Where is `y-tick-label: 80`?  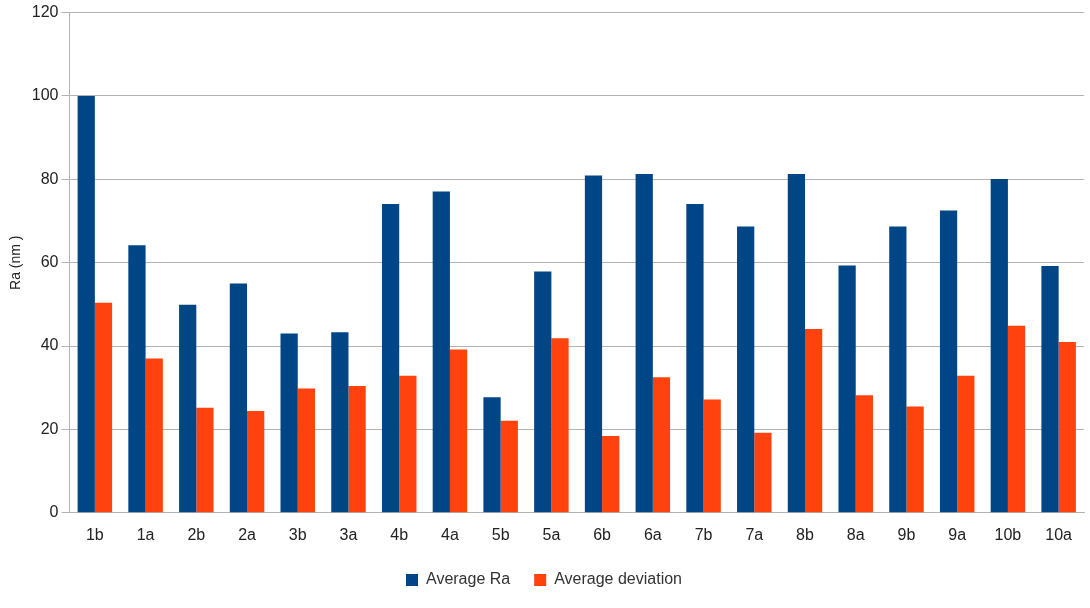
y-tick-label: 80 is located at coordinates (49, 178).